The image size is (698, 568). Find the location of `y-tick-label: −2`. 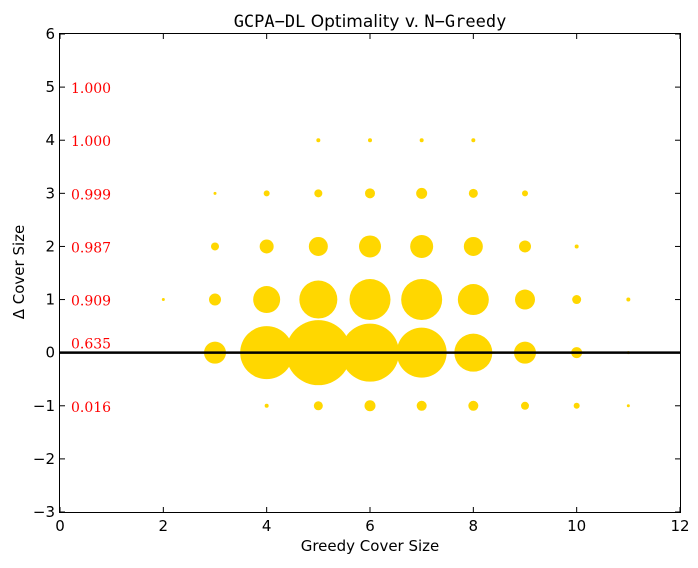

y-tick-label: −2 is located at coordinates (44, 459).